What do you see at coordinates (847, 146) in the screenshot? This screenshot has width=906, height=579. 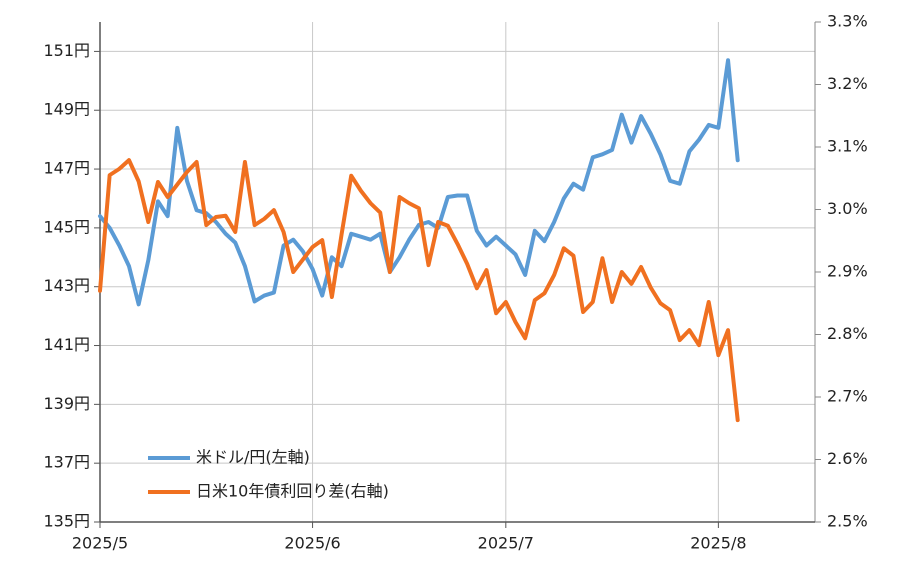 I see `y2-tick-label: 3.1%` at bounding box center [847, 146].